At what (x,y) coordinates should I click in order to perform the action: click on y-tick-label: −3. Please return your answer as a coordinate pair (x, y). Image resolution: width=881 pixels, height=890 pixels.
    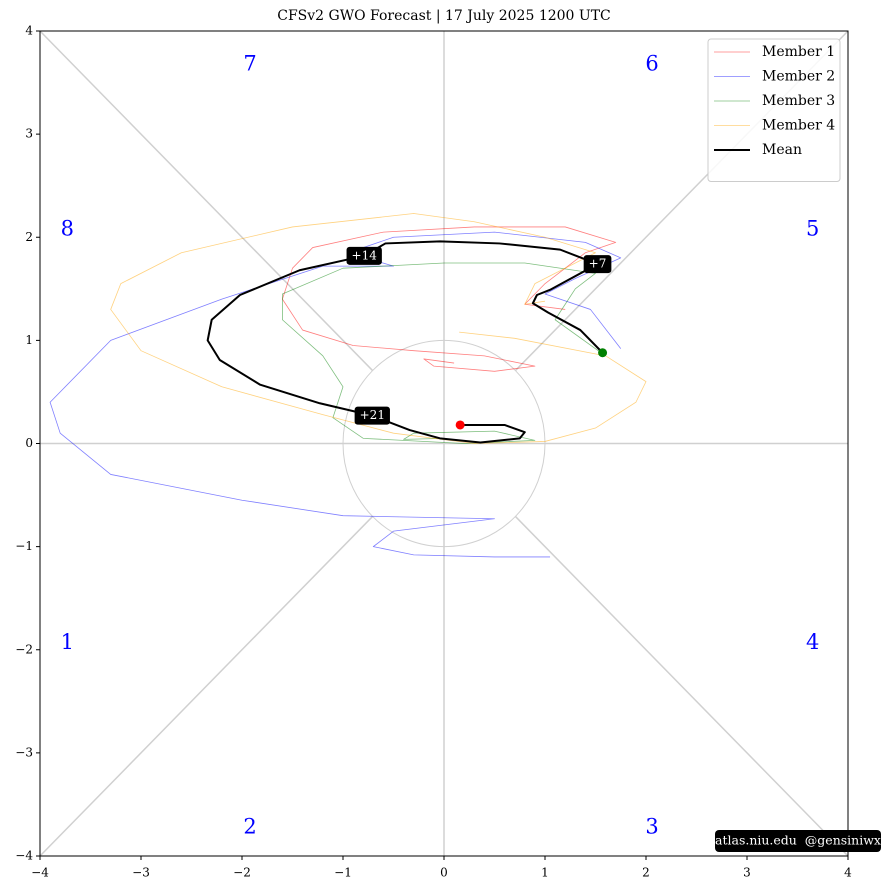
    Looking at the image, I should click on (24, 752).